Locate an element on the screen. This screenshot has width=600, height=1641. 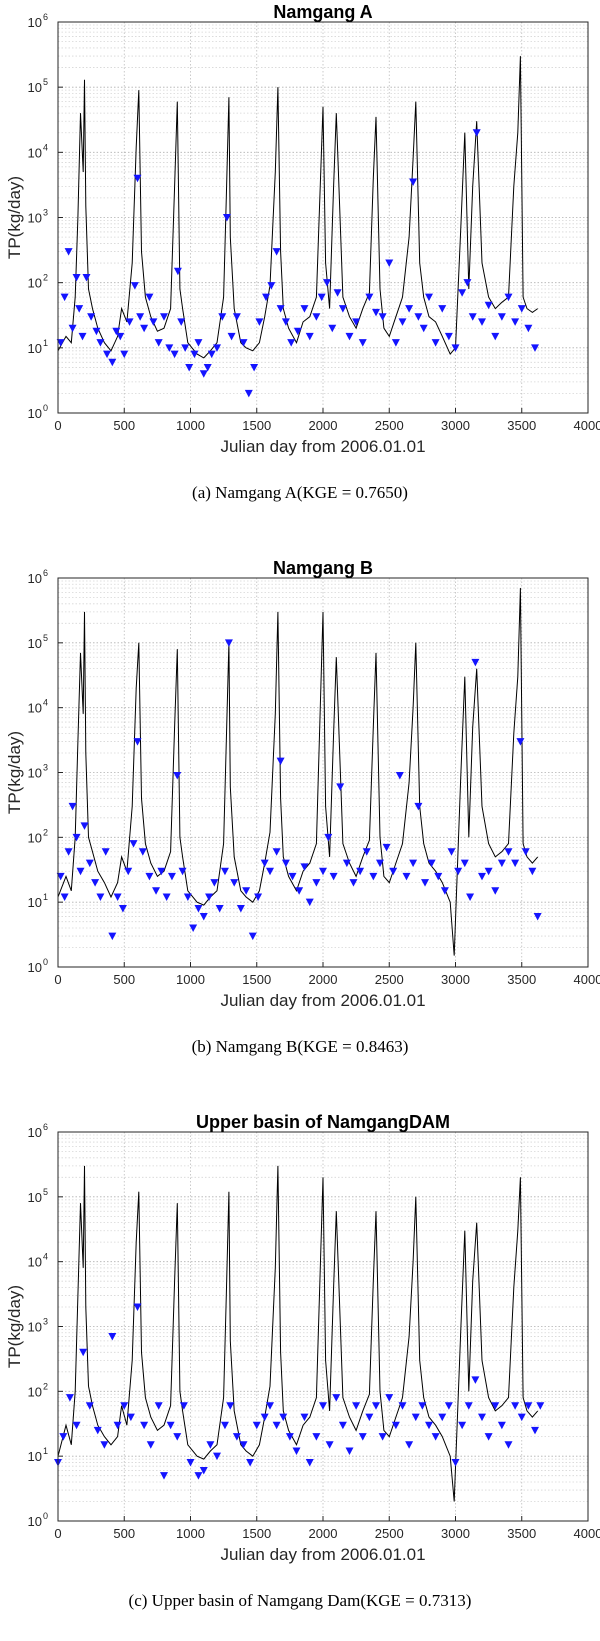
x-tick-label: 0 is located at coordinates (57, 979).